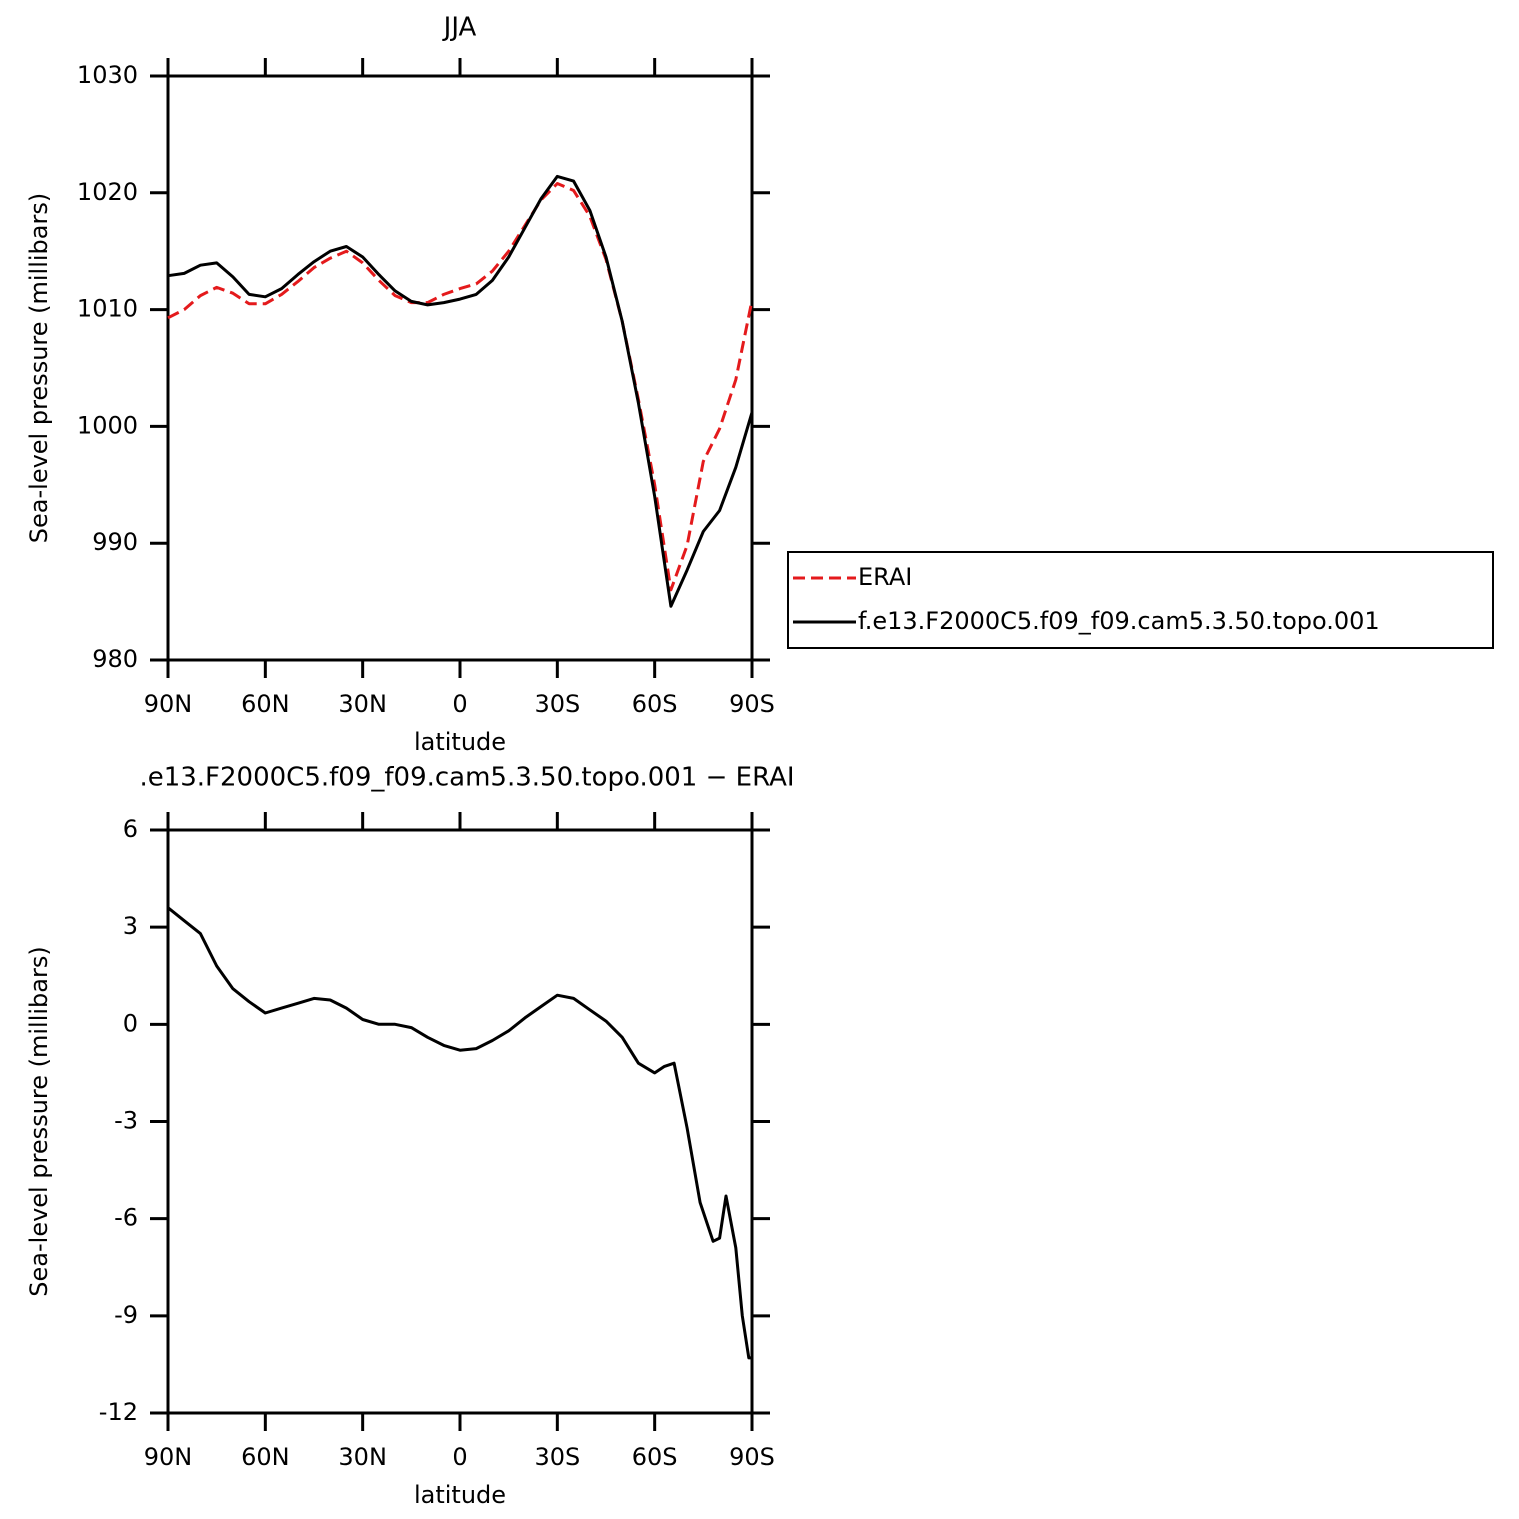  Describe the element at coordinates (126, 1315) in the screenshot. I see `y-tick-label: -9` at that location.